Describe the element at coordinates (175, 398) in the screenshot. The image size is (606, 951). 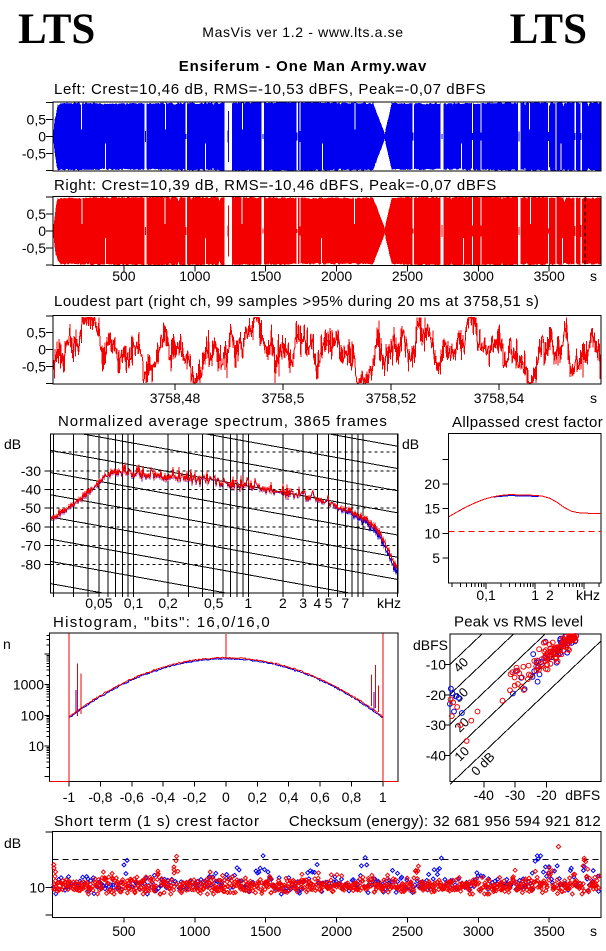
I see `svg-text: 3758,48` at that location.